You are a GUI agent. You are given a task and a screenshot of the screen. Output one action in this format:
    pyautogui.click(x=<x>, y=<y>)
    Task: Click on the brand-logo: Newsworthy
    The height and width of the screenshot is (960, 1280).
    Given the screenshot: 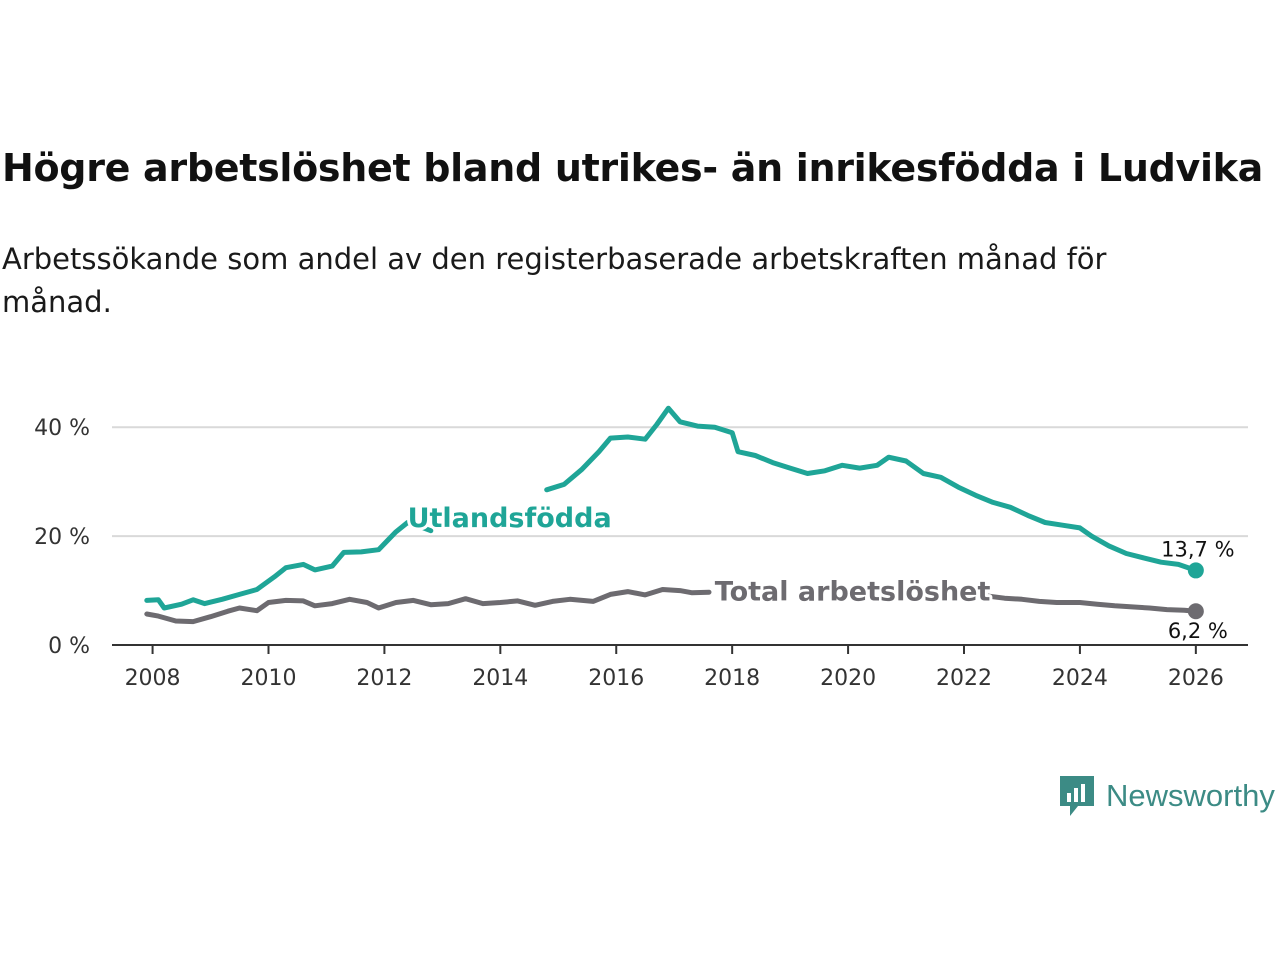 What is the action you would take?
    pyautogui.click(x=1166, y=796)
    